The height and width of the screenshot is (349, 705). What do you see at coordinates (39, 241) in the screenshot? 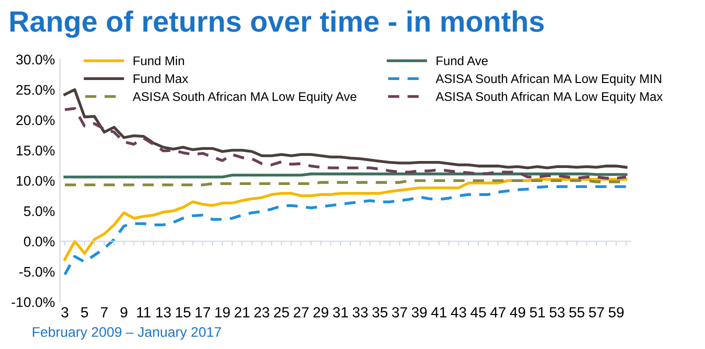
I see `y-tick-label: 0.0%` at bounding box center [39, 241].